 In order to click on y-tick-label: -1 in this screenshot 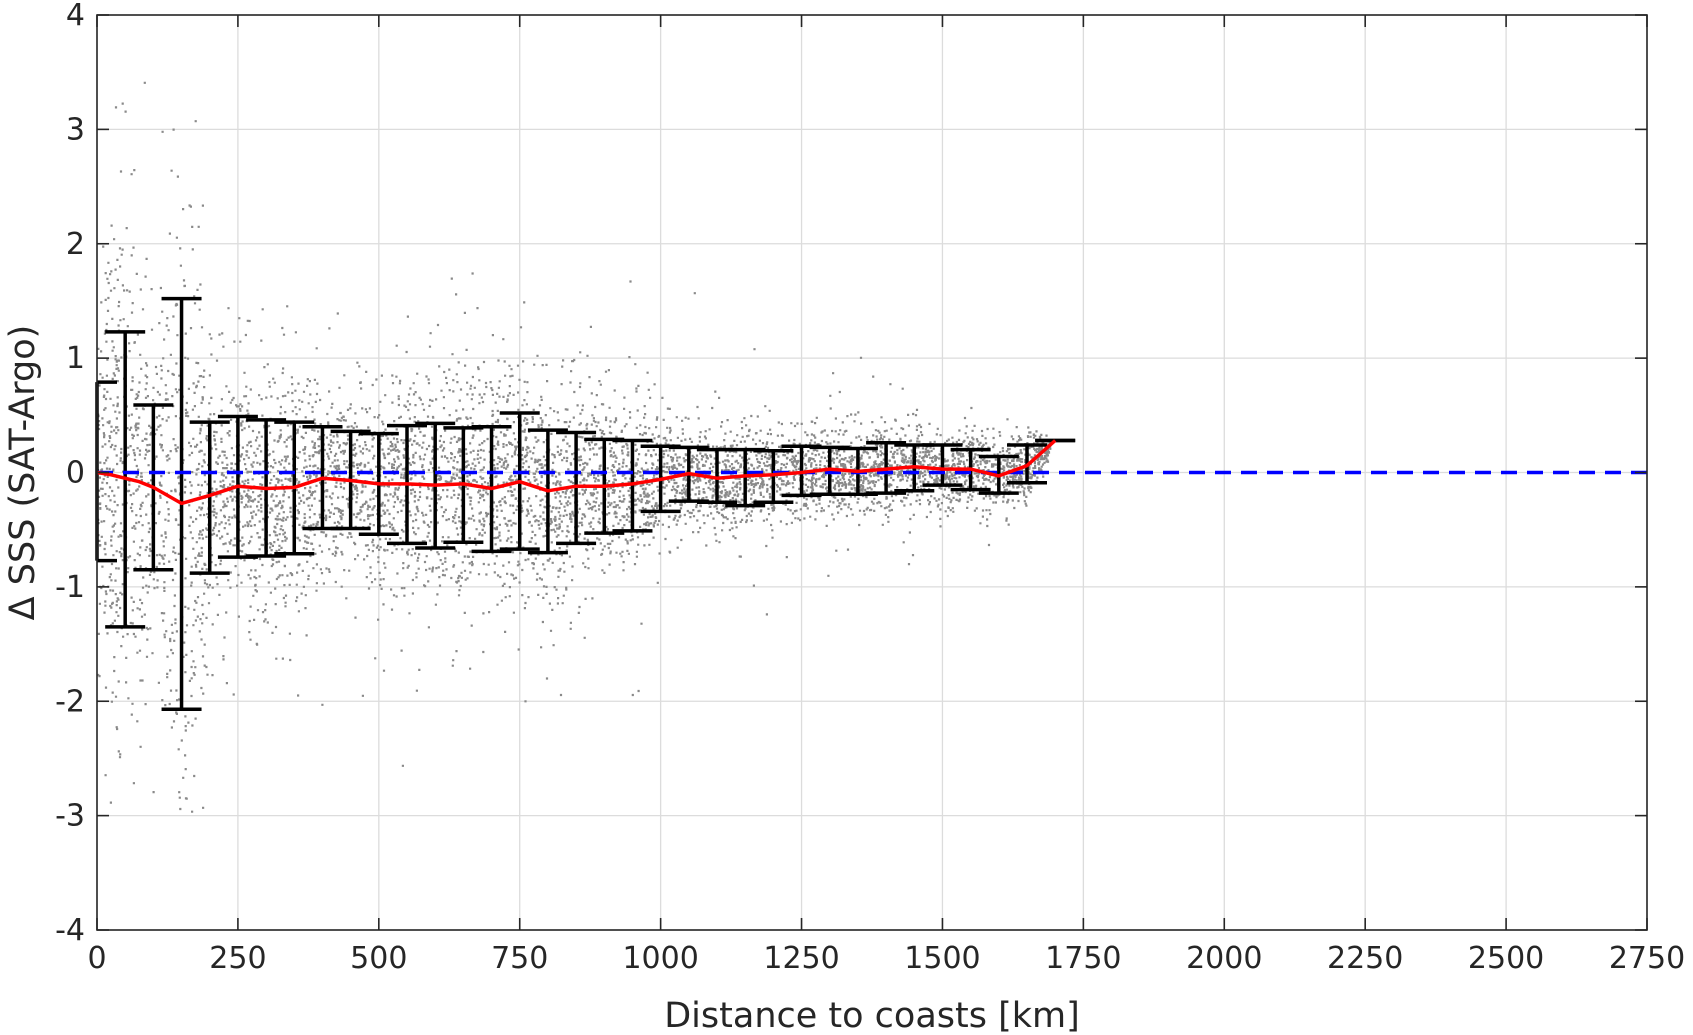, I will do `click(70, 587)`.